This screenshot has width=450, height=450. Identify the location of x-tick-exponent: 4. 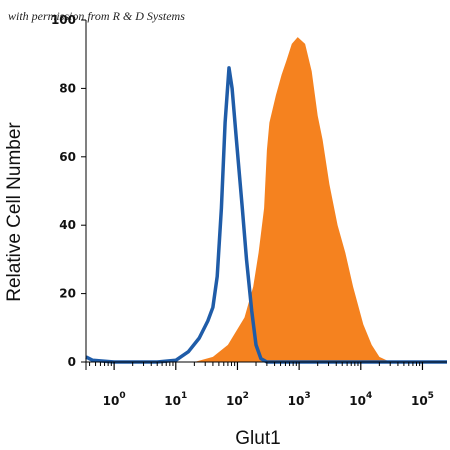
(369, 396).